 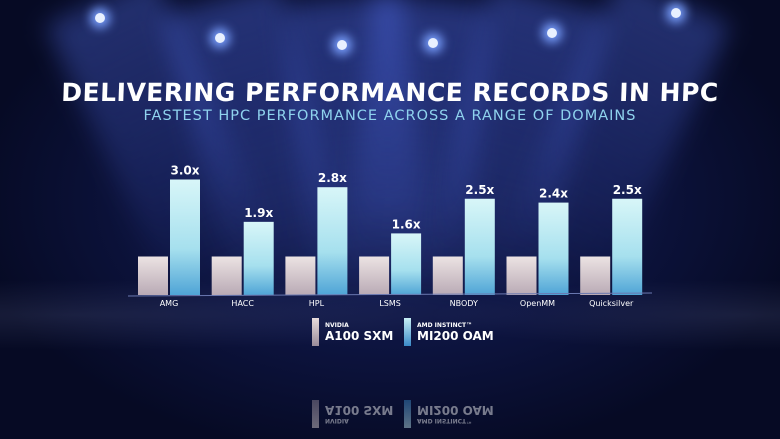 What do you see at coordinates (332, 241) in the screenshot?
I see `bar-amd-hpl` at bounding box center [332, 241].